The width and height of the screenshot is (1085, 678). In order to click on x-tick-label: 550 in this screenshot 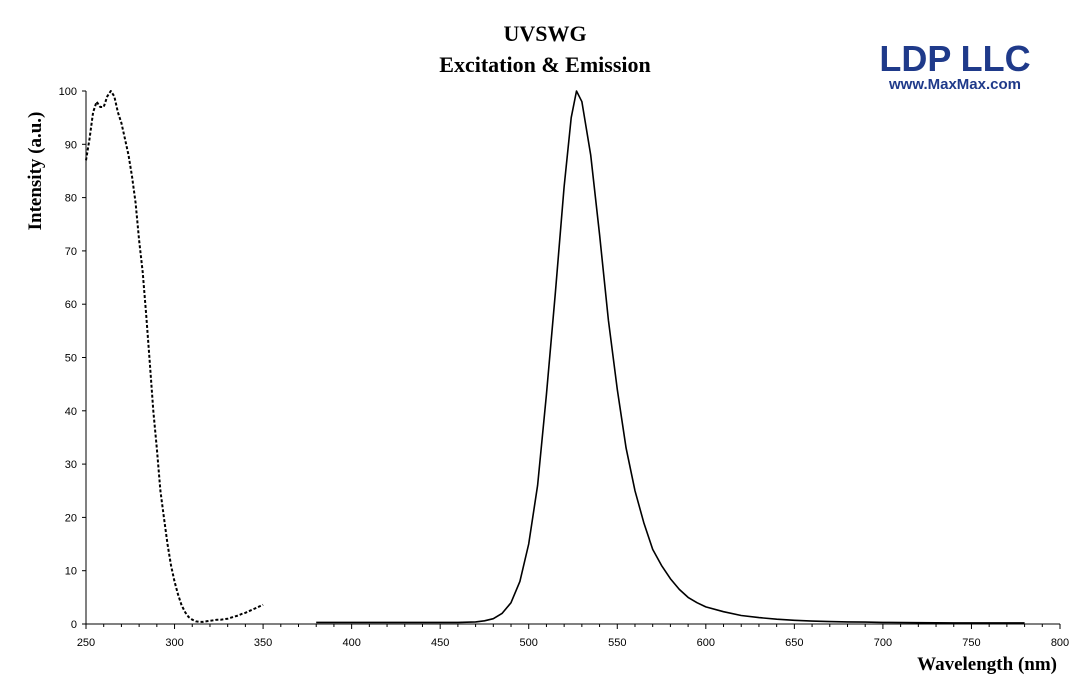, I will do `click(617, 643)`.